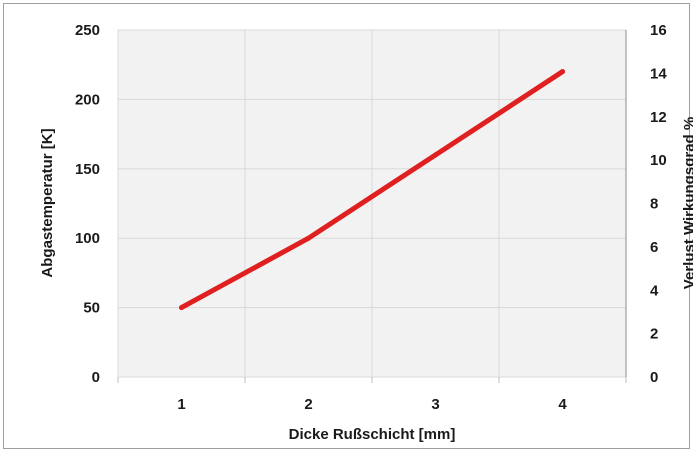 The image size is (693, 452). Describe the element at coordinates (654, 377) in the screenshot. I see `y2-tick-label: 0` at that location.